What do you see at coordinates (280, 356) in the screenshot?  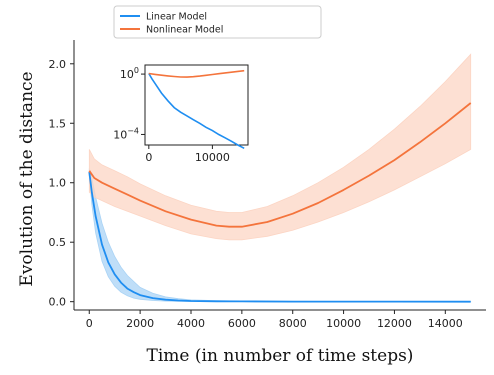 I see `x-axis-label: Time (in number of time steps)` at bounding box center [280, 356].